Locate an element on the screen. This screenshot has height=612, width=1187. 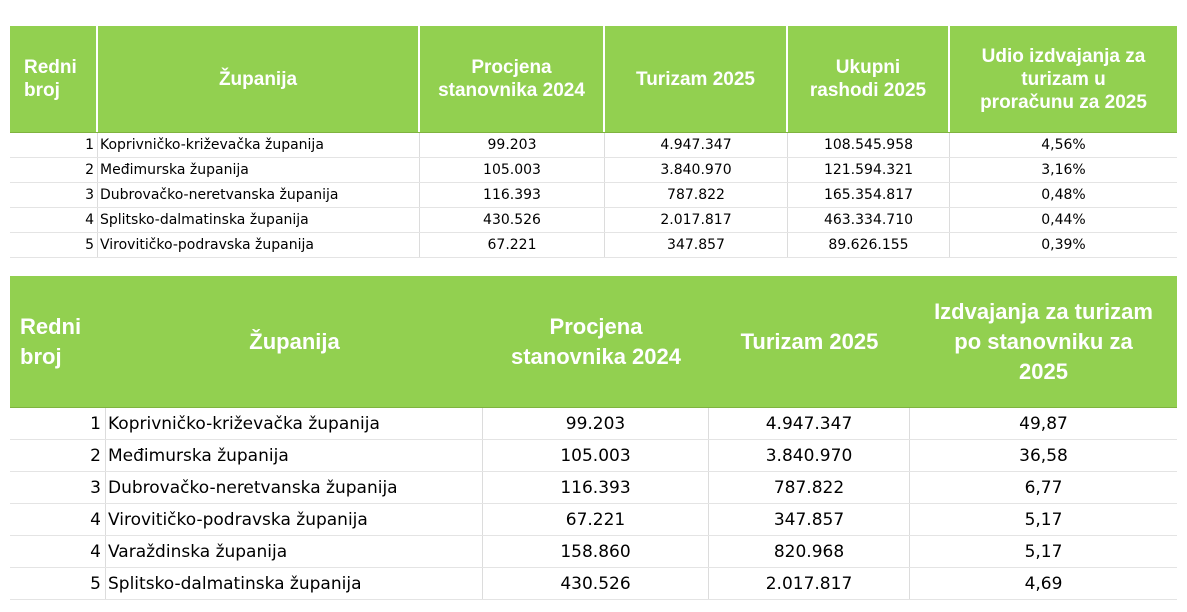
cell-population: 158.860 is located at coordinates (596, 551).